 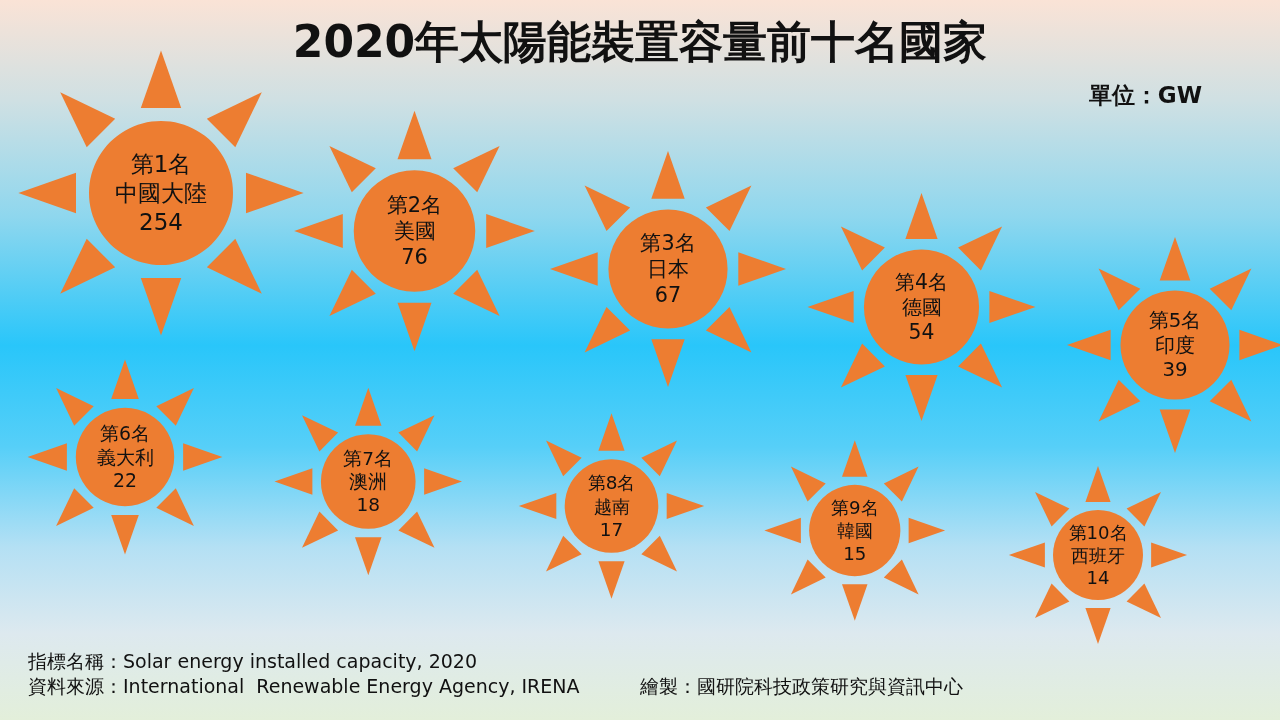 I want to click on data-label: 54, so click(x=921, y=332).